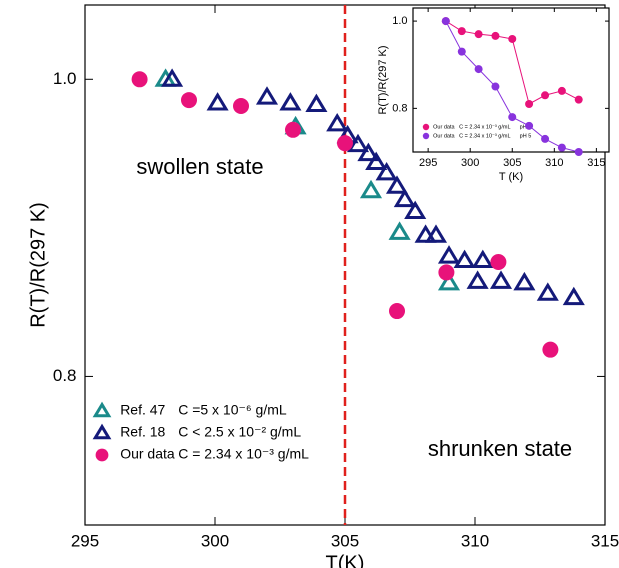  Describe the element at coordinates (500, 448) in the screenshot. I see `annotation: shrunken state` at that location.